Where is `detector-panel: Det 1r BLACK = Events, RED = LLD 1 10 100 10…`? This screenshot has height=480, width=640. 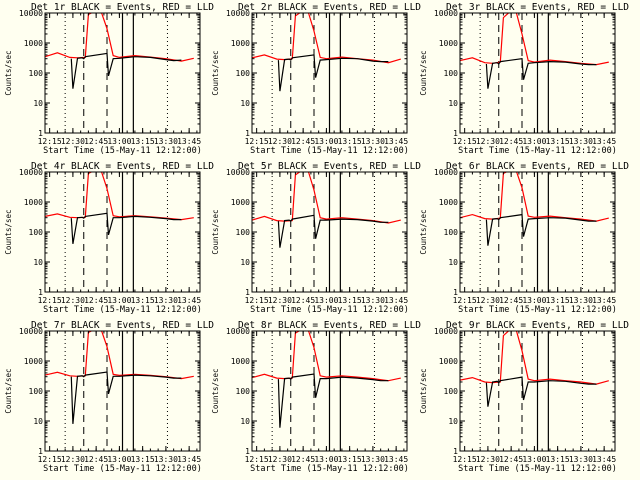
detector-panel: Det 1r BLACK = Events, RED = LLD 1 10 100 10… is located at coordinates (109, 79).